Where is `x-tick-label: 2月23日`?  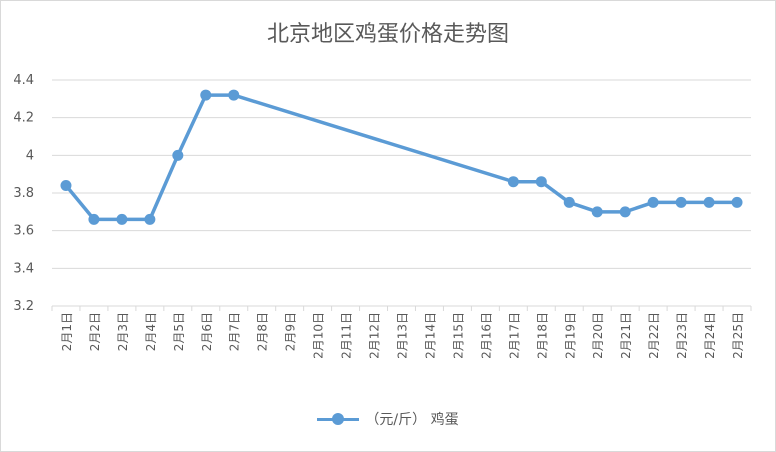 x-tick-label: 2月23日 is located at coordinates (682, 335).